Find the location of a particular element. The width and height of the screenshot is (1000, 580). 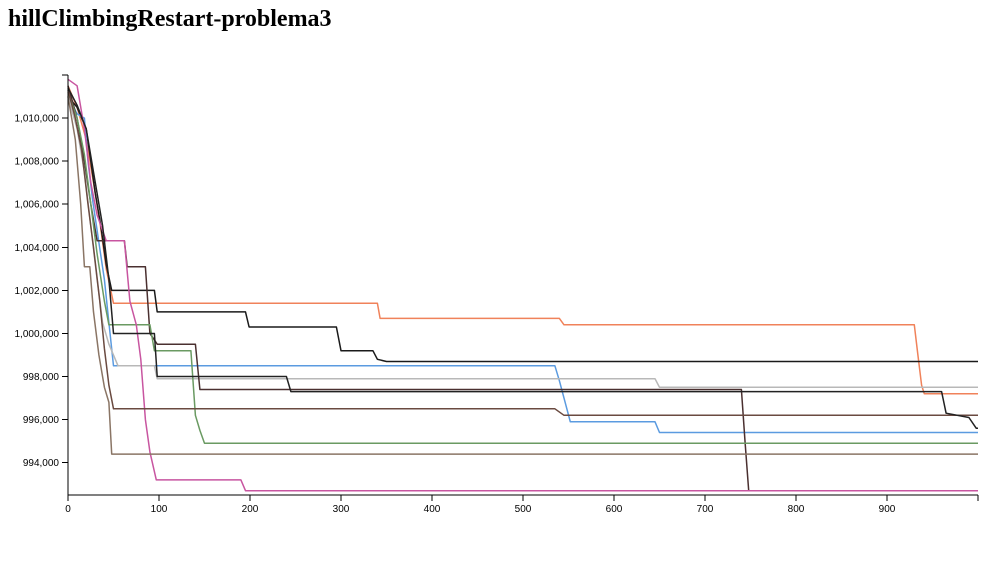

y-tick-label: 998,000 is located at coordinates (41, 377).